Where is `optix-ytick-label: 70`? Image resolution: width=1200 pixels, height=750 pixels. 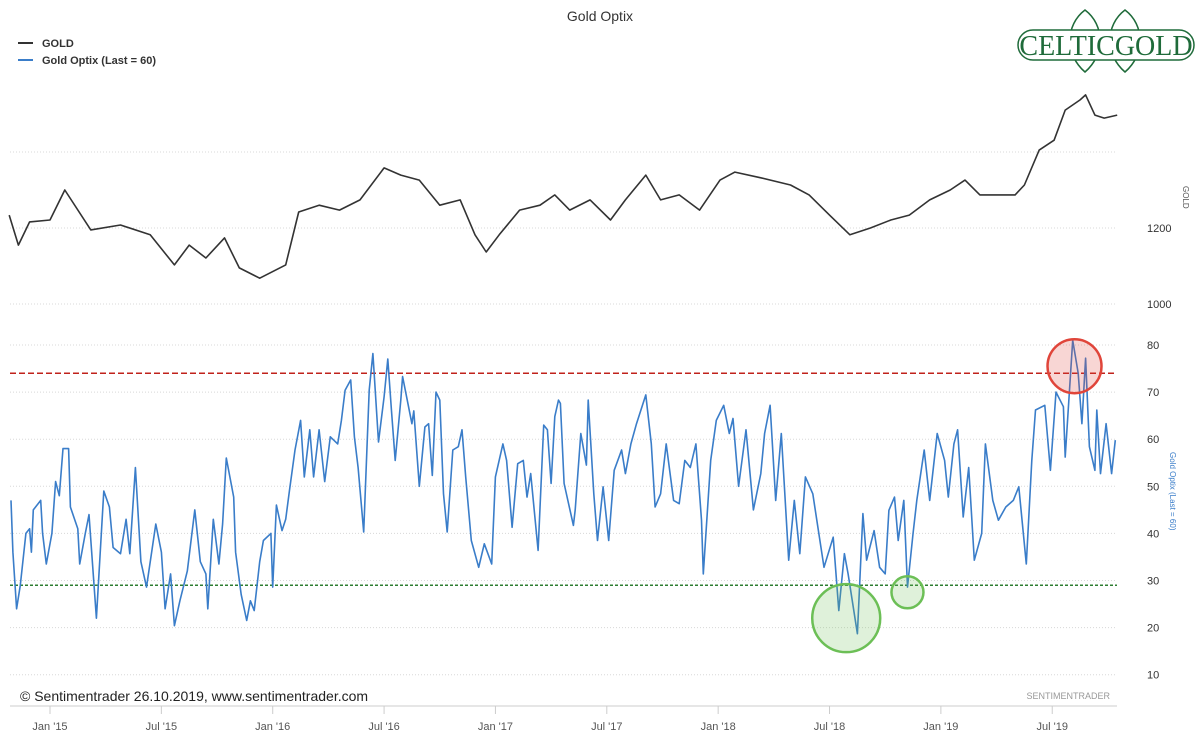
optix-ytick-label: 70 is located at coordinates (1153, 393).